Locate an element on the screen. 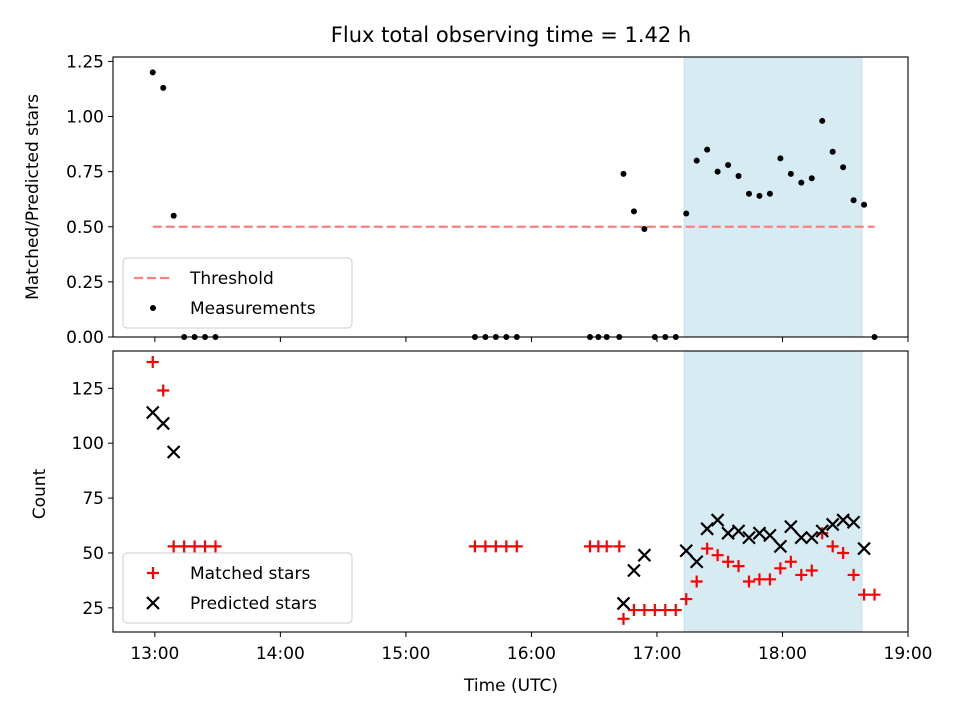  y-tick-label: 1.00 is located at coordinates (85, 118).